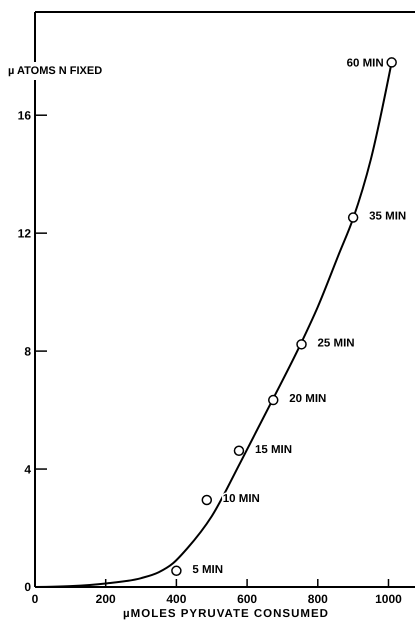  What do you see at coordinates (25, 233) in the screenshot?
I see `y-tick-label: 12` at bounding box center [25, 233].